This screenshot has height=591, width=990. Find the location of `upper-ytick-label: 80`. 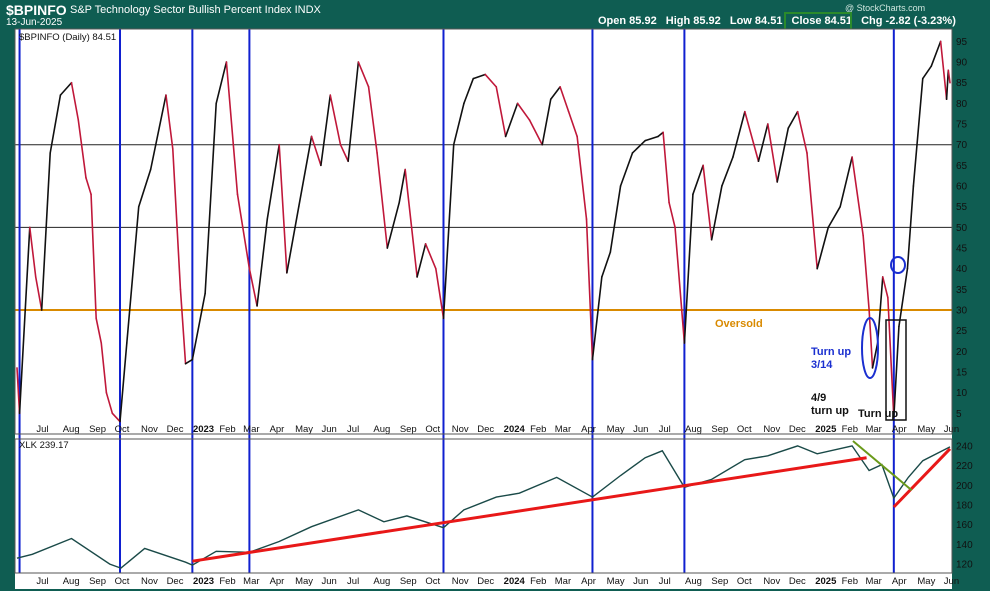

upper-ytick-label: 80 is located at coordinates (962, 104).